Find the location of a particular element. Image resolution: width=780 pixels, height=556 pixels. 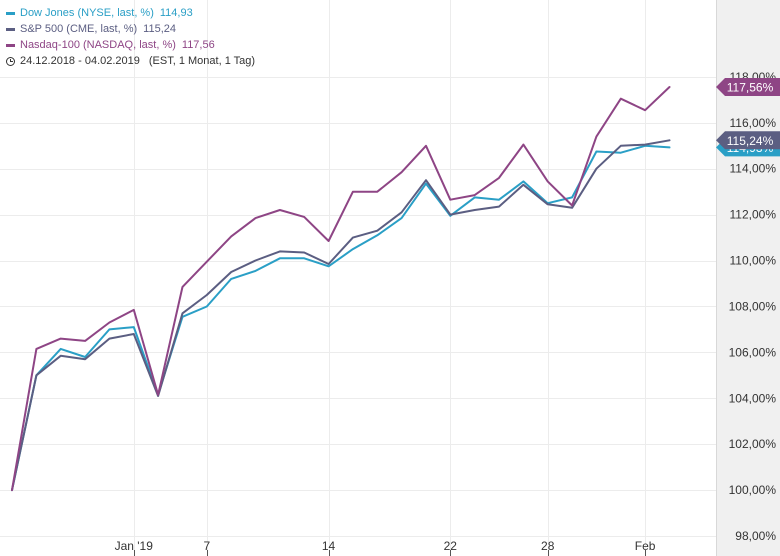

y-tick-label: 106,00% is located at coordinates (753, 352).